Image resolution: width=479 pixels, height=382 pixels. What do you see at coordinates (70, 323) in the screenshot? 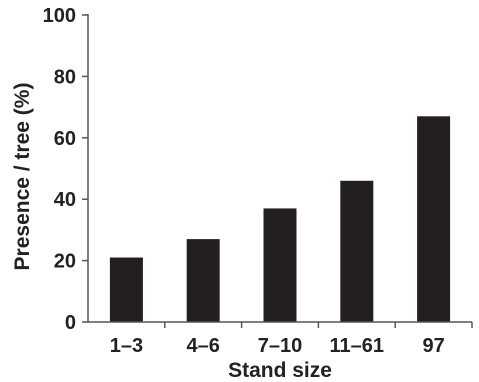
I see `y-tick-label: 0` at bounding box center [70, 323].